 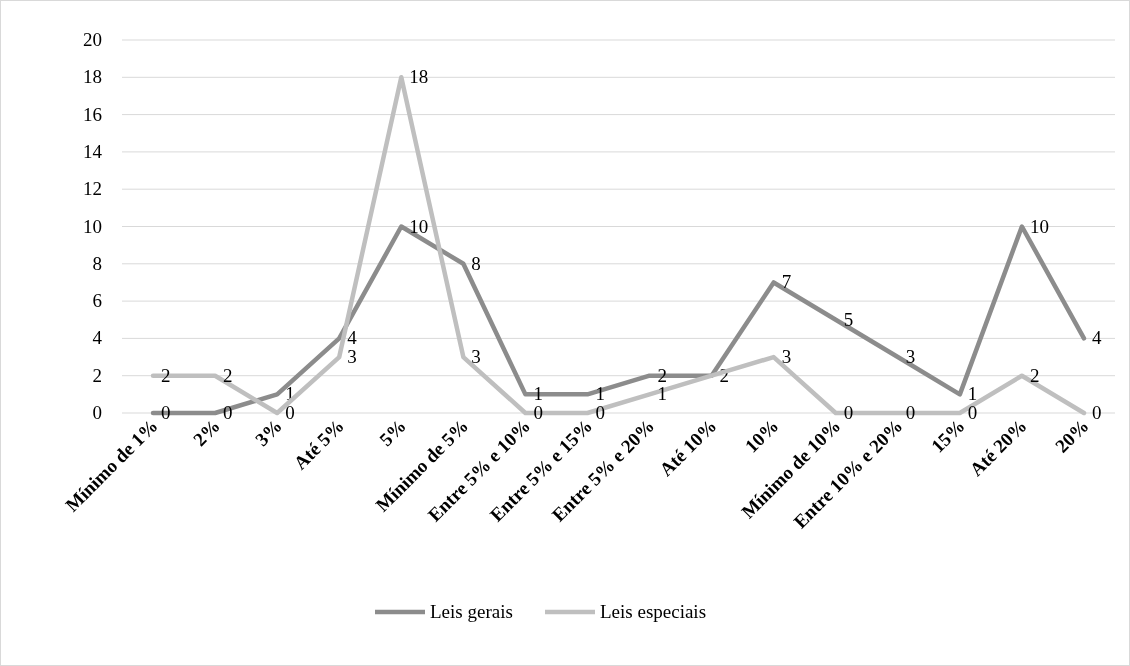 I want to click on data-label: 8, so click(x=476, y=263).